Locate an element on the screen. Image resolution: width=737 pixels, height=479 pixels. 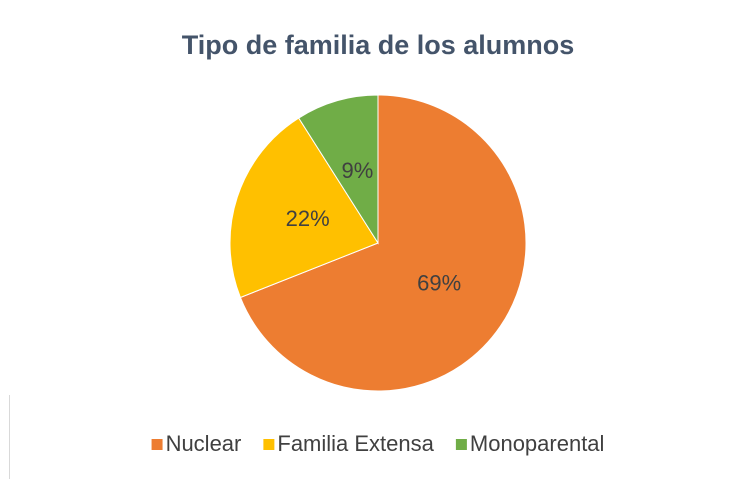
data-label: 9% is located at coordinates (357, 170).